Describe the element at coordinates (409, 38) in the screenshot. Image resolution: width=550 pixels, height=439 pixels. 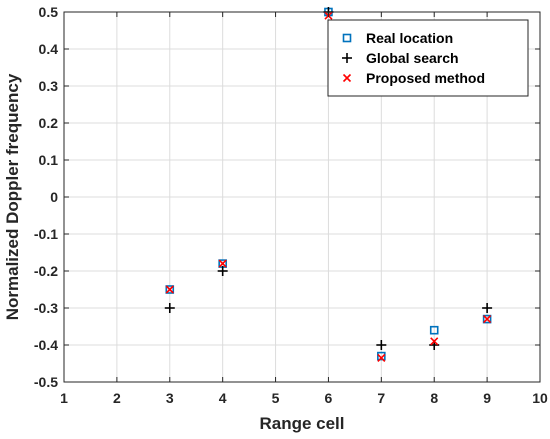
I see `legend-label: Real location` at that location.